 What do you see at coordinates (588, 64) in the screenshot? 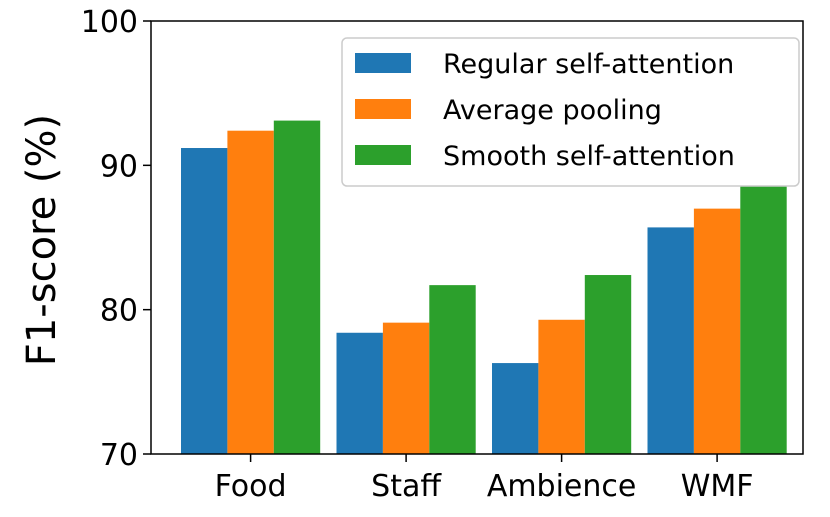
I see `legend-label: Regular self-attention` at bounding box center [588, 64].